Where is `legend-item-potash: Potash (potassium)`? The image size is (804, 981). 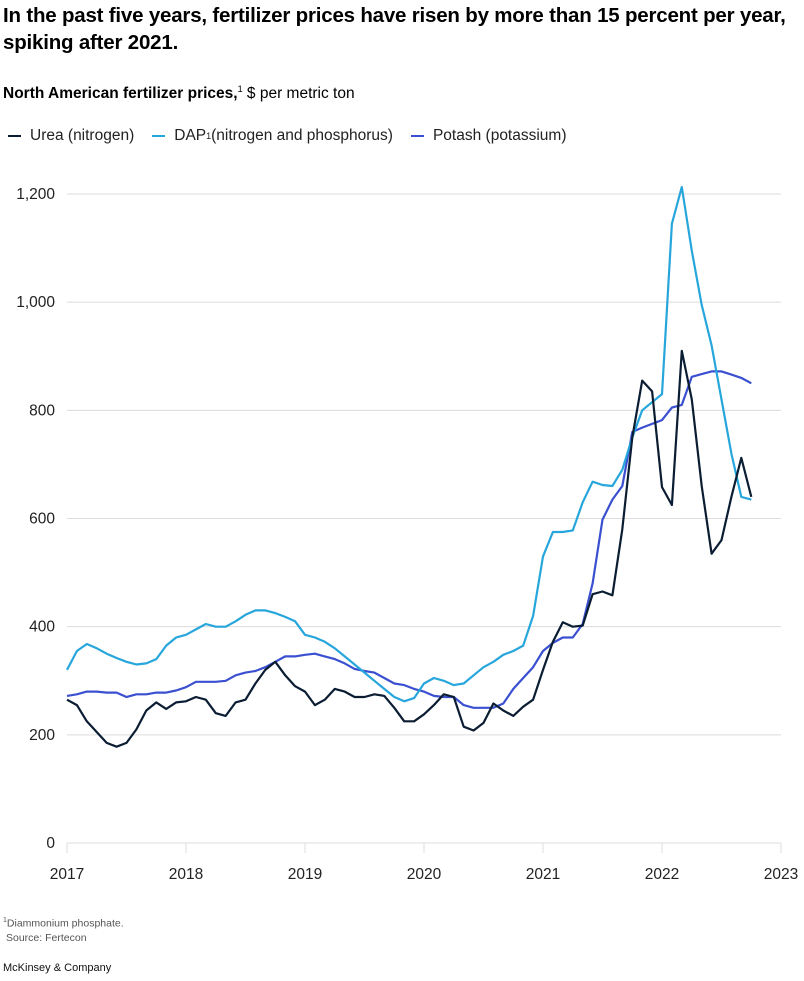
legend-item-potash: Potash (potassium) is located at coordinates (488, 136).